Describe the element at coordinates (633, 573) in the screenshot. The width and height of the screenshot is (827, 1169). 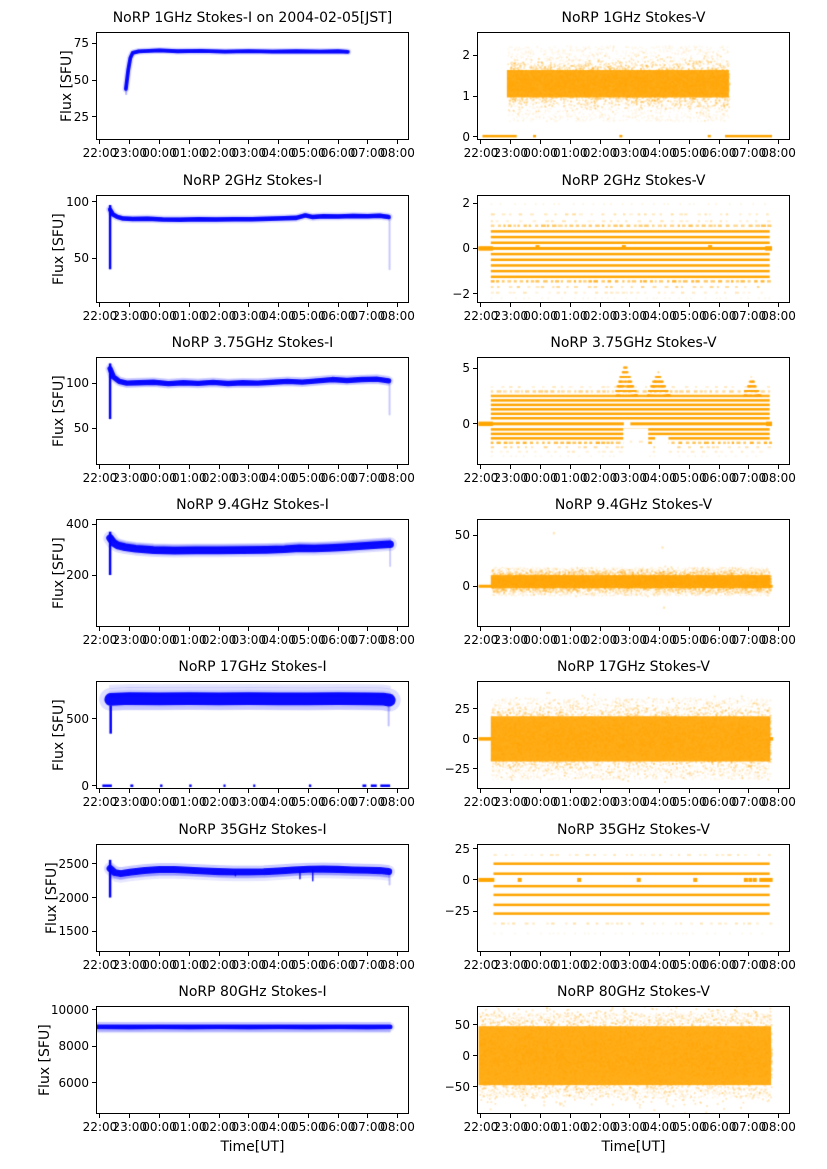
I see `subplot-norp-9.4ghz-stokes-v` at that location.